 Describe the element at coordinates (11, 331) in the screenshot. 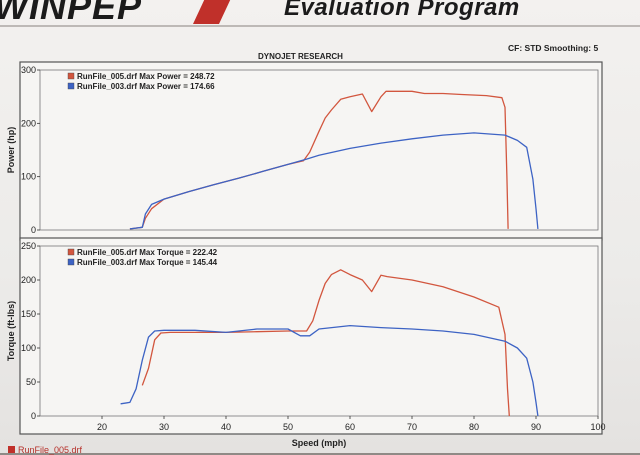

I see `torque-y-axis-label: Torque (ft-lbs)` at that location.